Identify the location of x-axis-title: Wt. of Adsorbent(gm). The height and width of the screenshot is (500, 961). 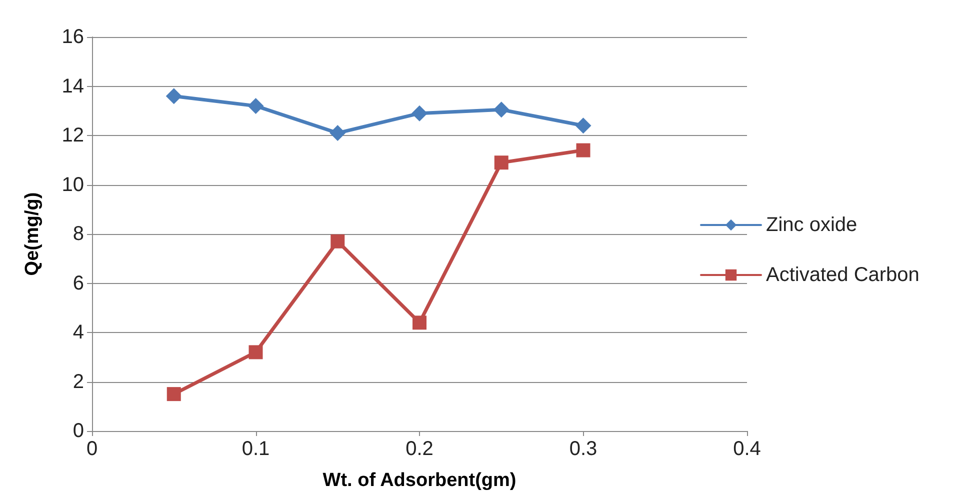
(419, 480).